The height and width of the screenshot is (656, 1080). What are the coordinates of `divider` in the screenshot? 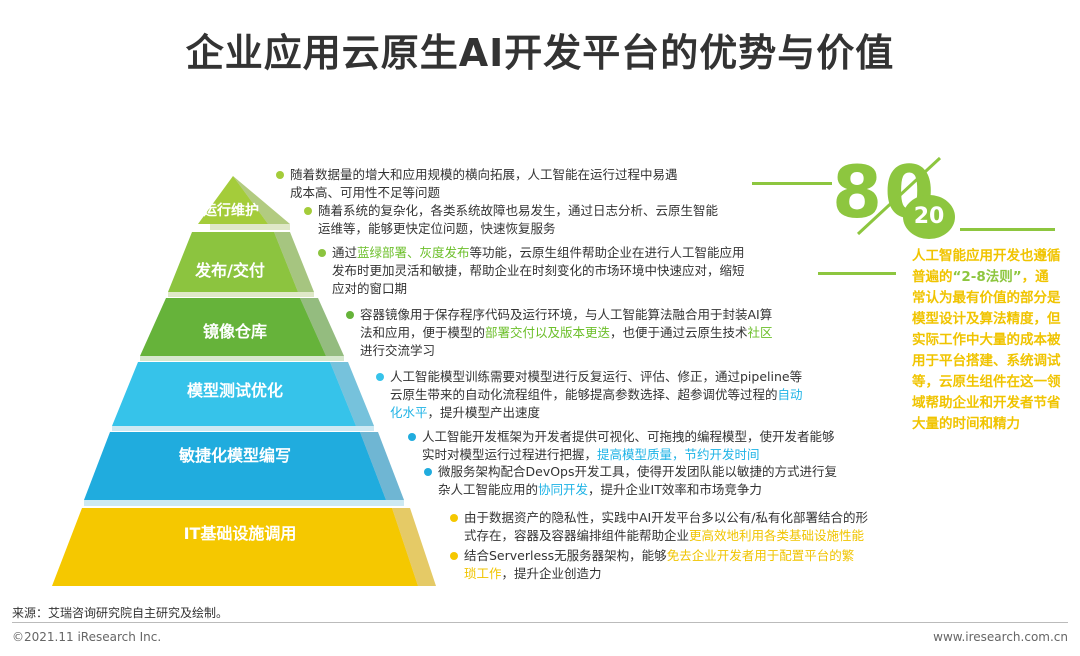 It's located at (540, 622).